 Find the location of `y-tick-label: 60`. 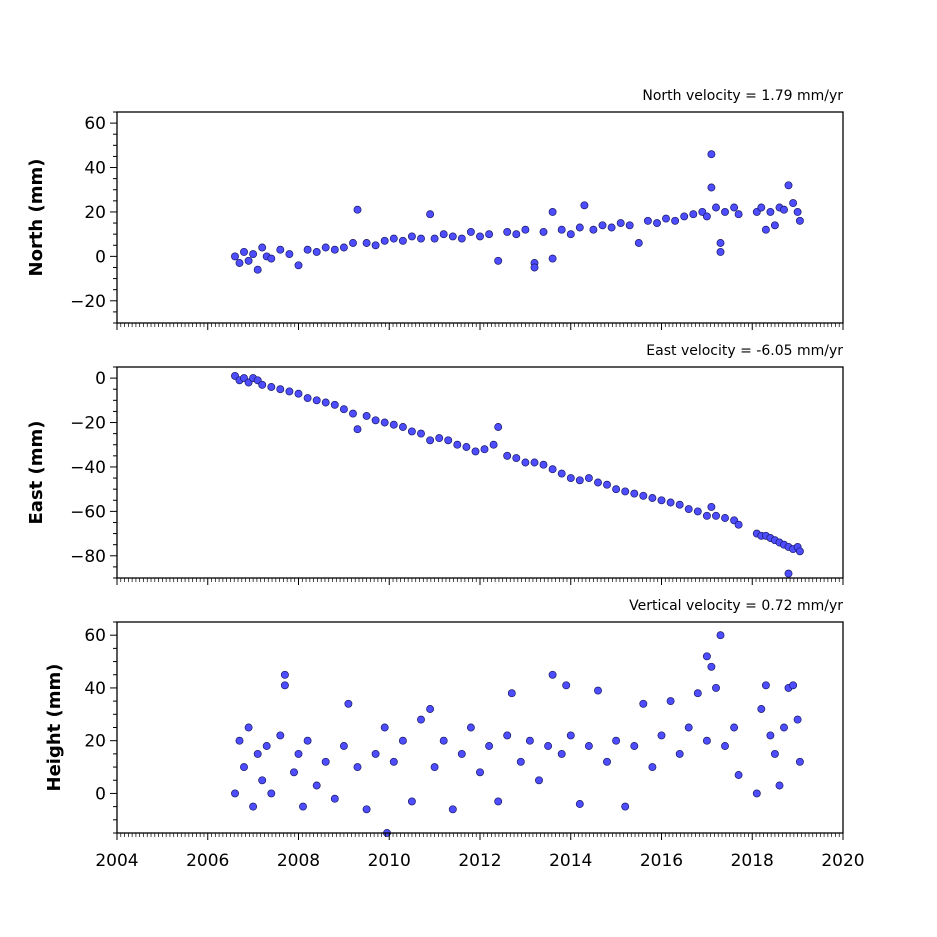

y-tick-label: 60 is located at coordinates (95, 124).